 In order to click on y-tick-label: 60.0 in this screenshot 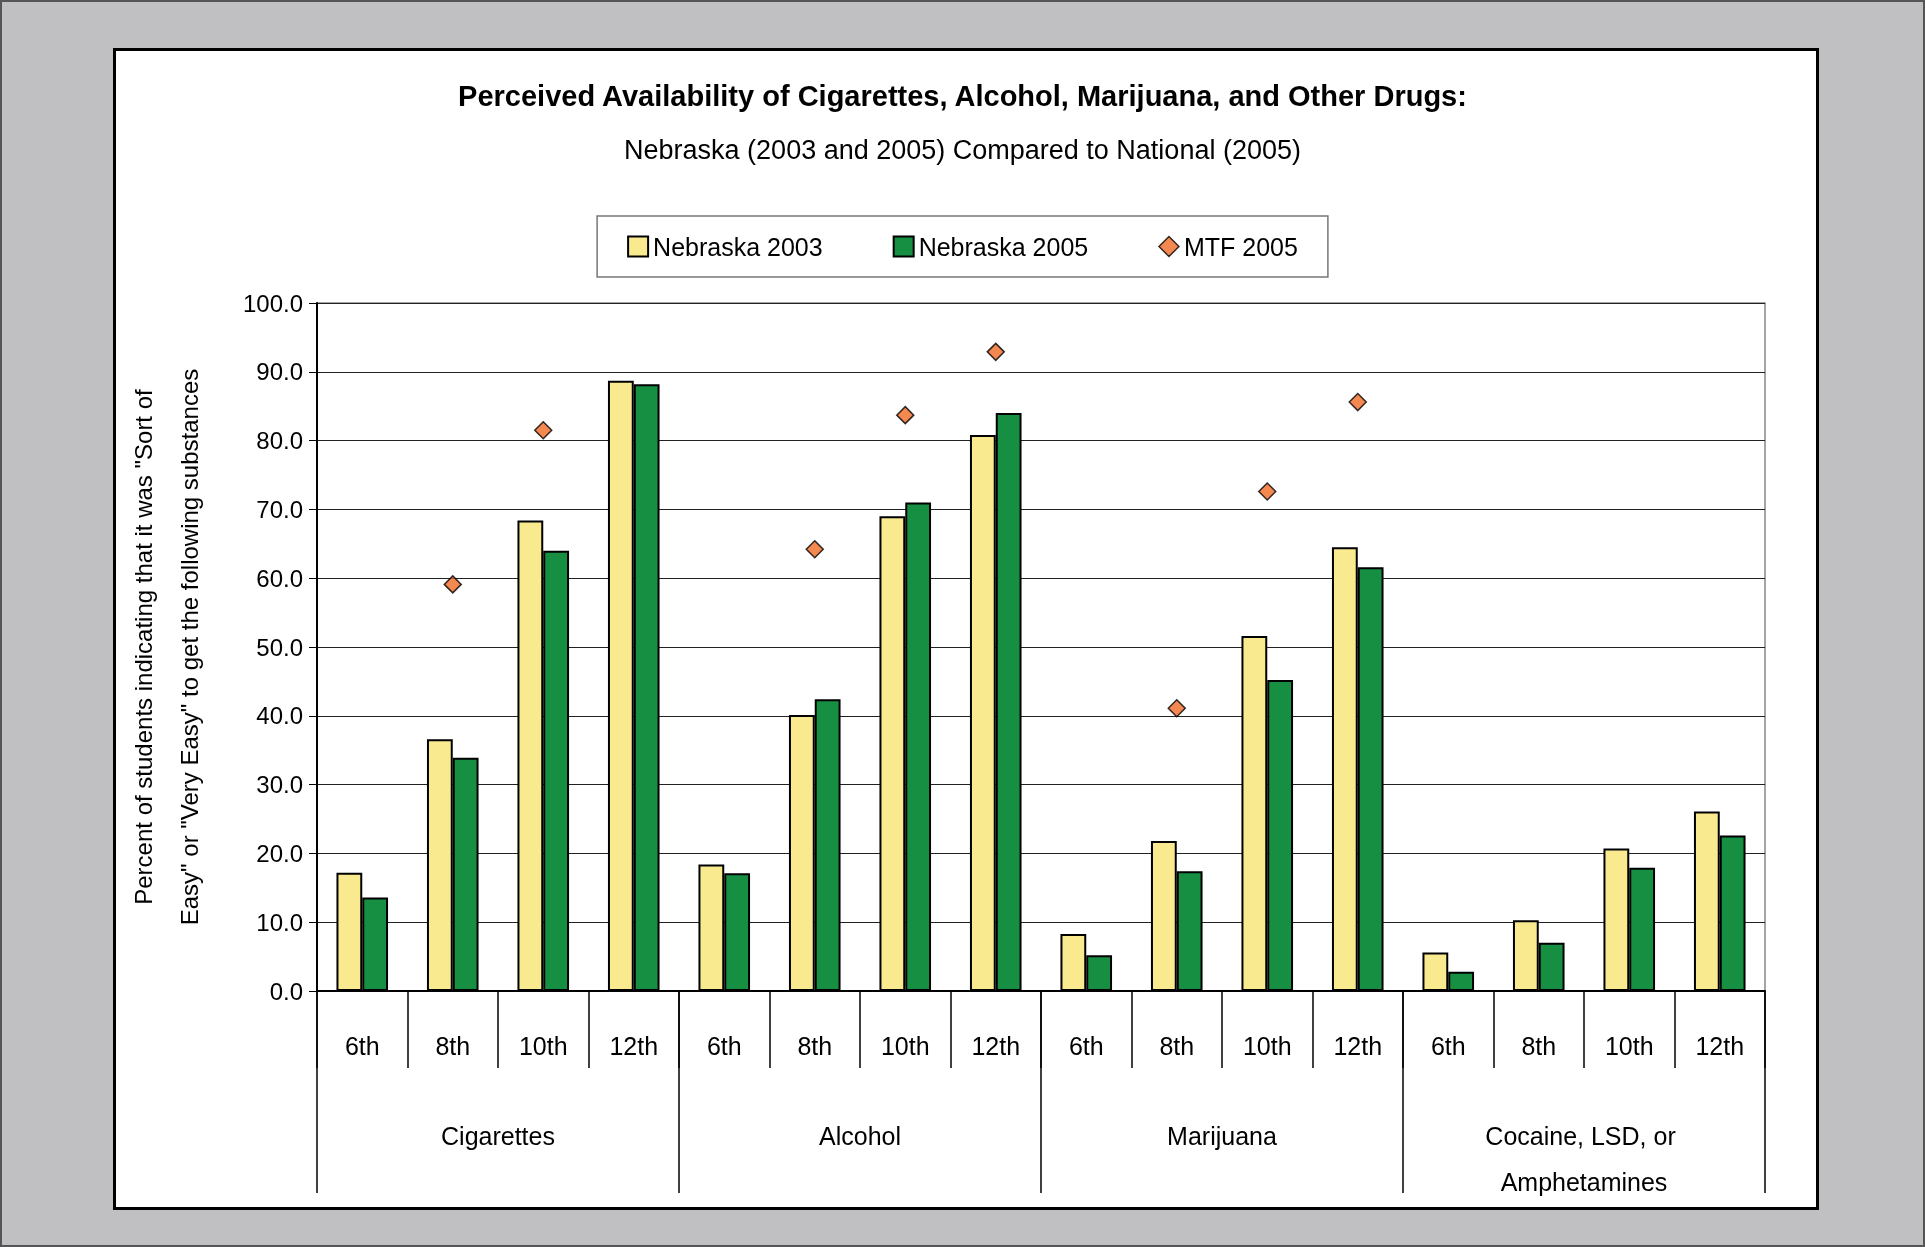, I will do `click(279, 578)`.